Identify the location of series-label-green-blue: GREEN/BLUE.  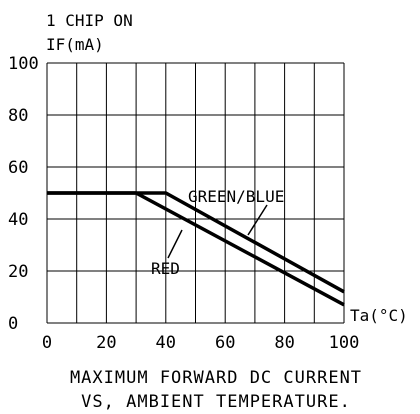
(236, 196).